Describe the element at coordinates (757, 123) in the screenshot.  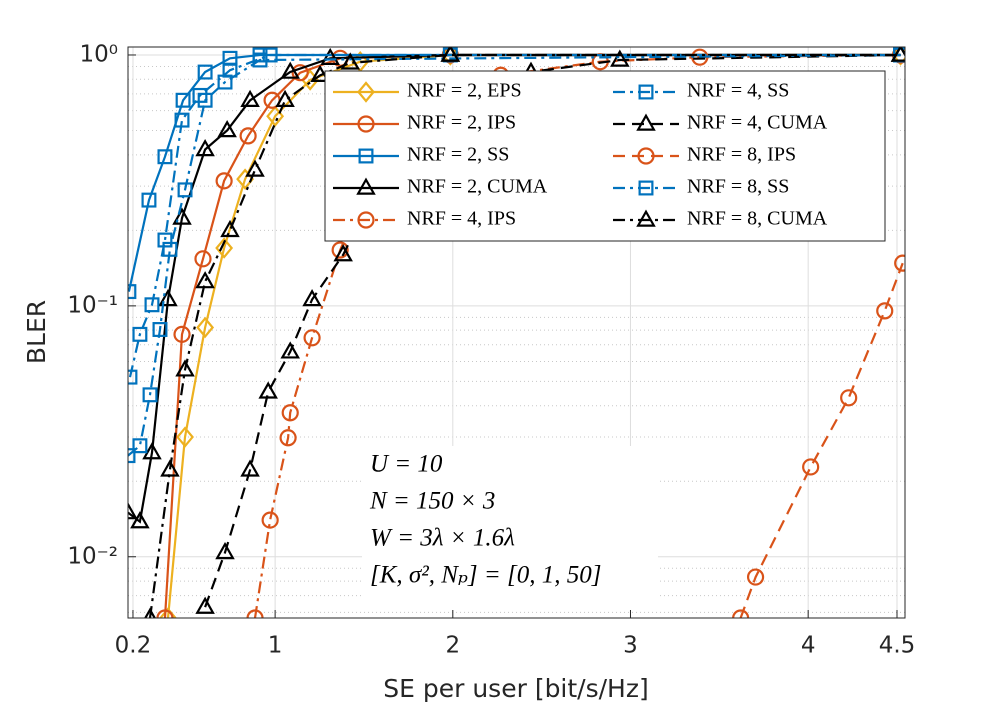
I see `legend-label: NRF = 4, CUMA` at that location.